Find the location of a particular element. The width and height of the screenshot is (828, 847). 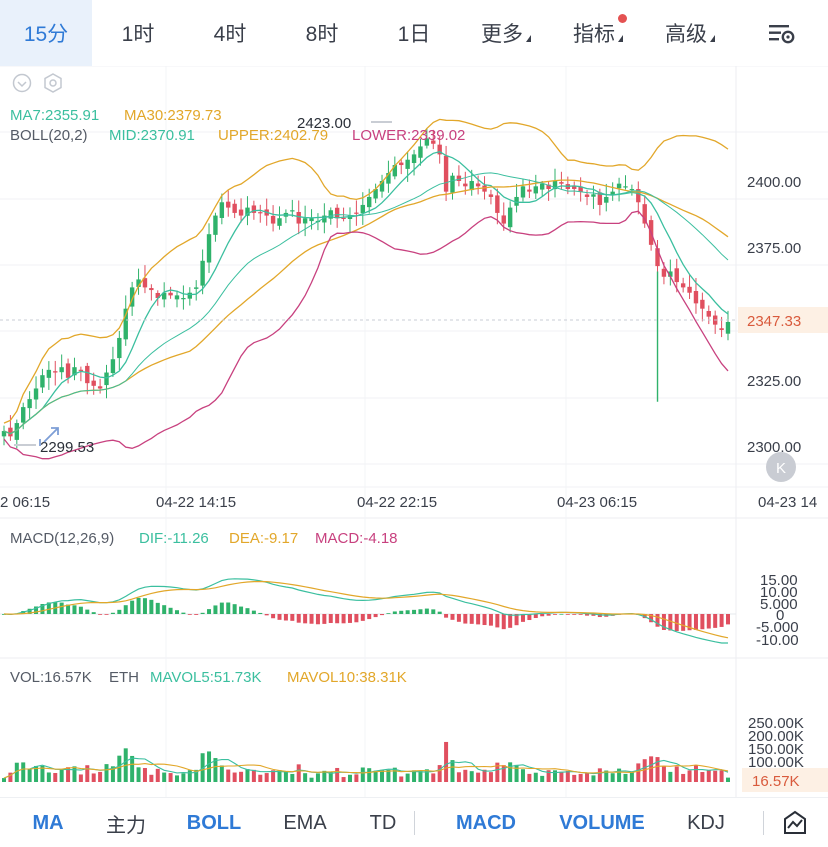

volume-panel is located at coordinates (366, 761).